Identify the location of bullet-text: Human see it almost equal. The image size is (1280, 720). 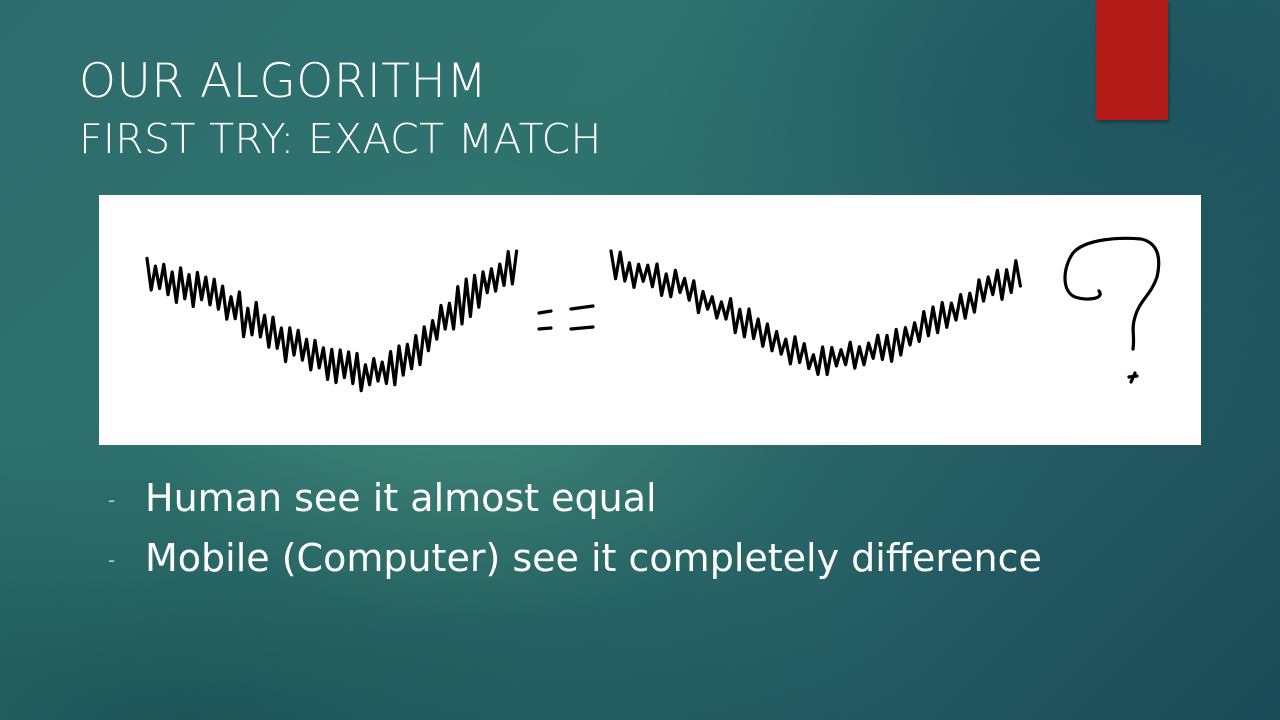
(401, 498).